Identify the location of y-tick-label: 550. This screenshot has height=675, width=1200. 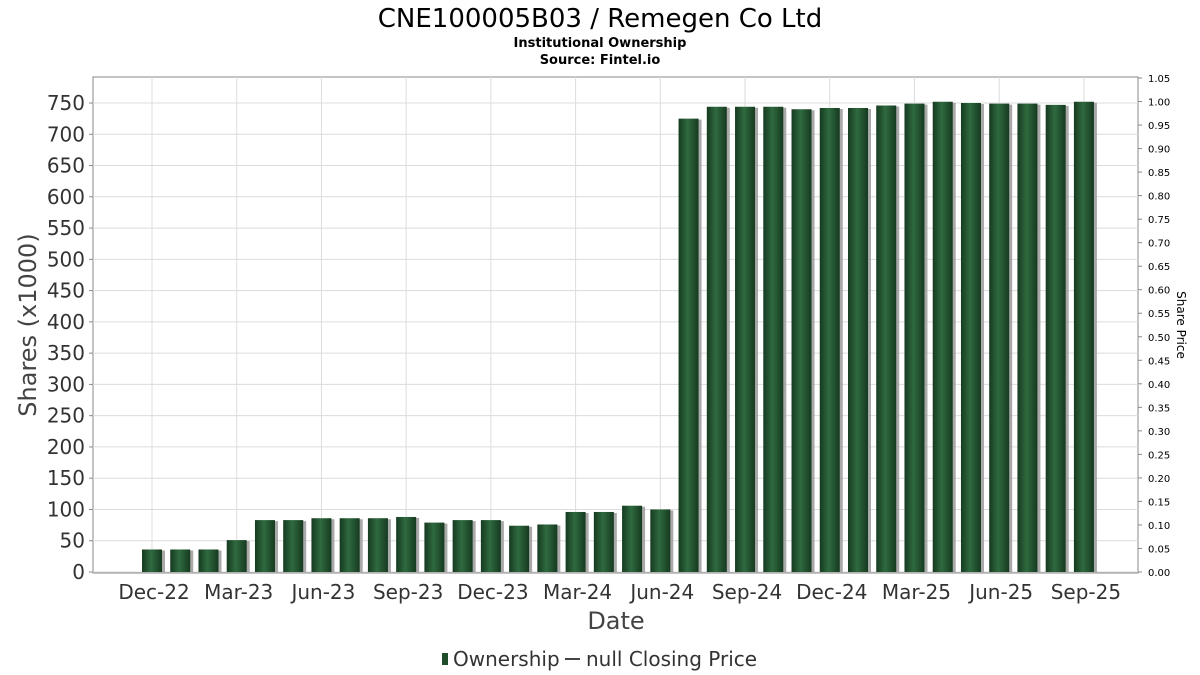
(66, 228).